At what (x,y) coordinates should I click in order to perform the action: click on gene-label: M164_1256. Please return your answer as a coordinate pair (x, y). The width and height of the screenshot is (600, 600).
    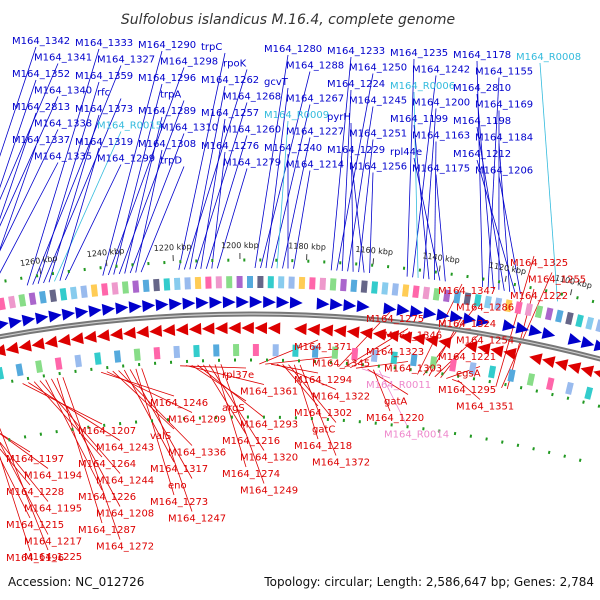
    Looking at the image, I should click on (378, 167).